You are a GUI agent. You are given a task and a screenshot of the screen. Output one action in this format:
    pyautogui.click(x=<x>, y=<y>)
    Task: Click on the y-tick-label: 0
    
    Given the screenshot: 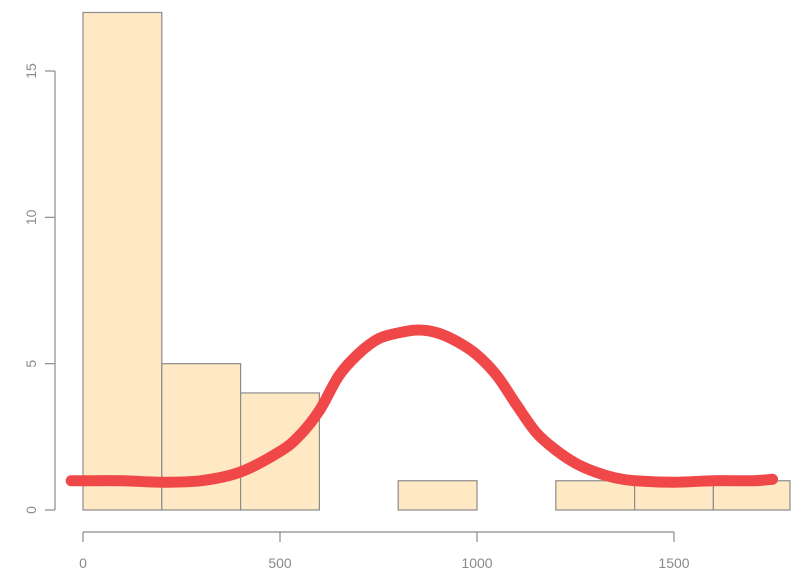 What is the action you would take?
    pyautogui.click(x=31, y=510)
    